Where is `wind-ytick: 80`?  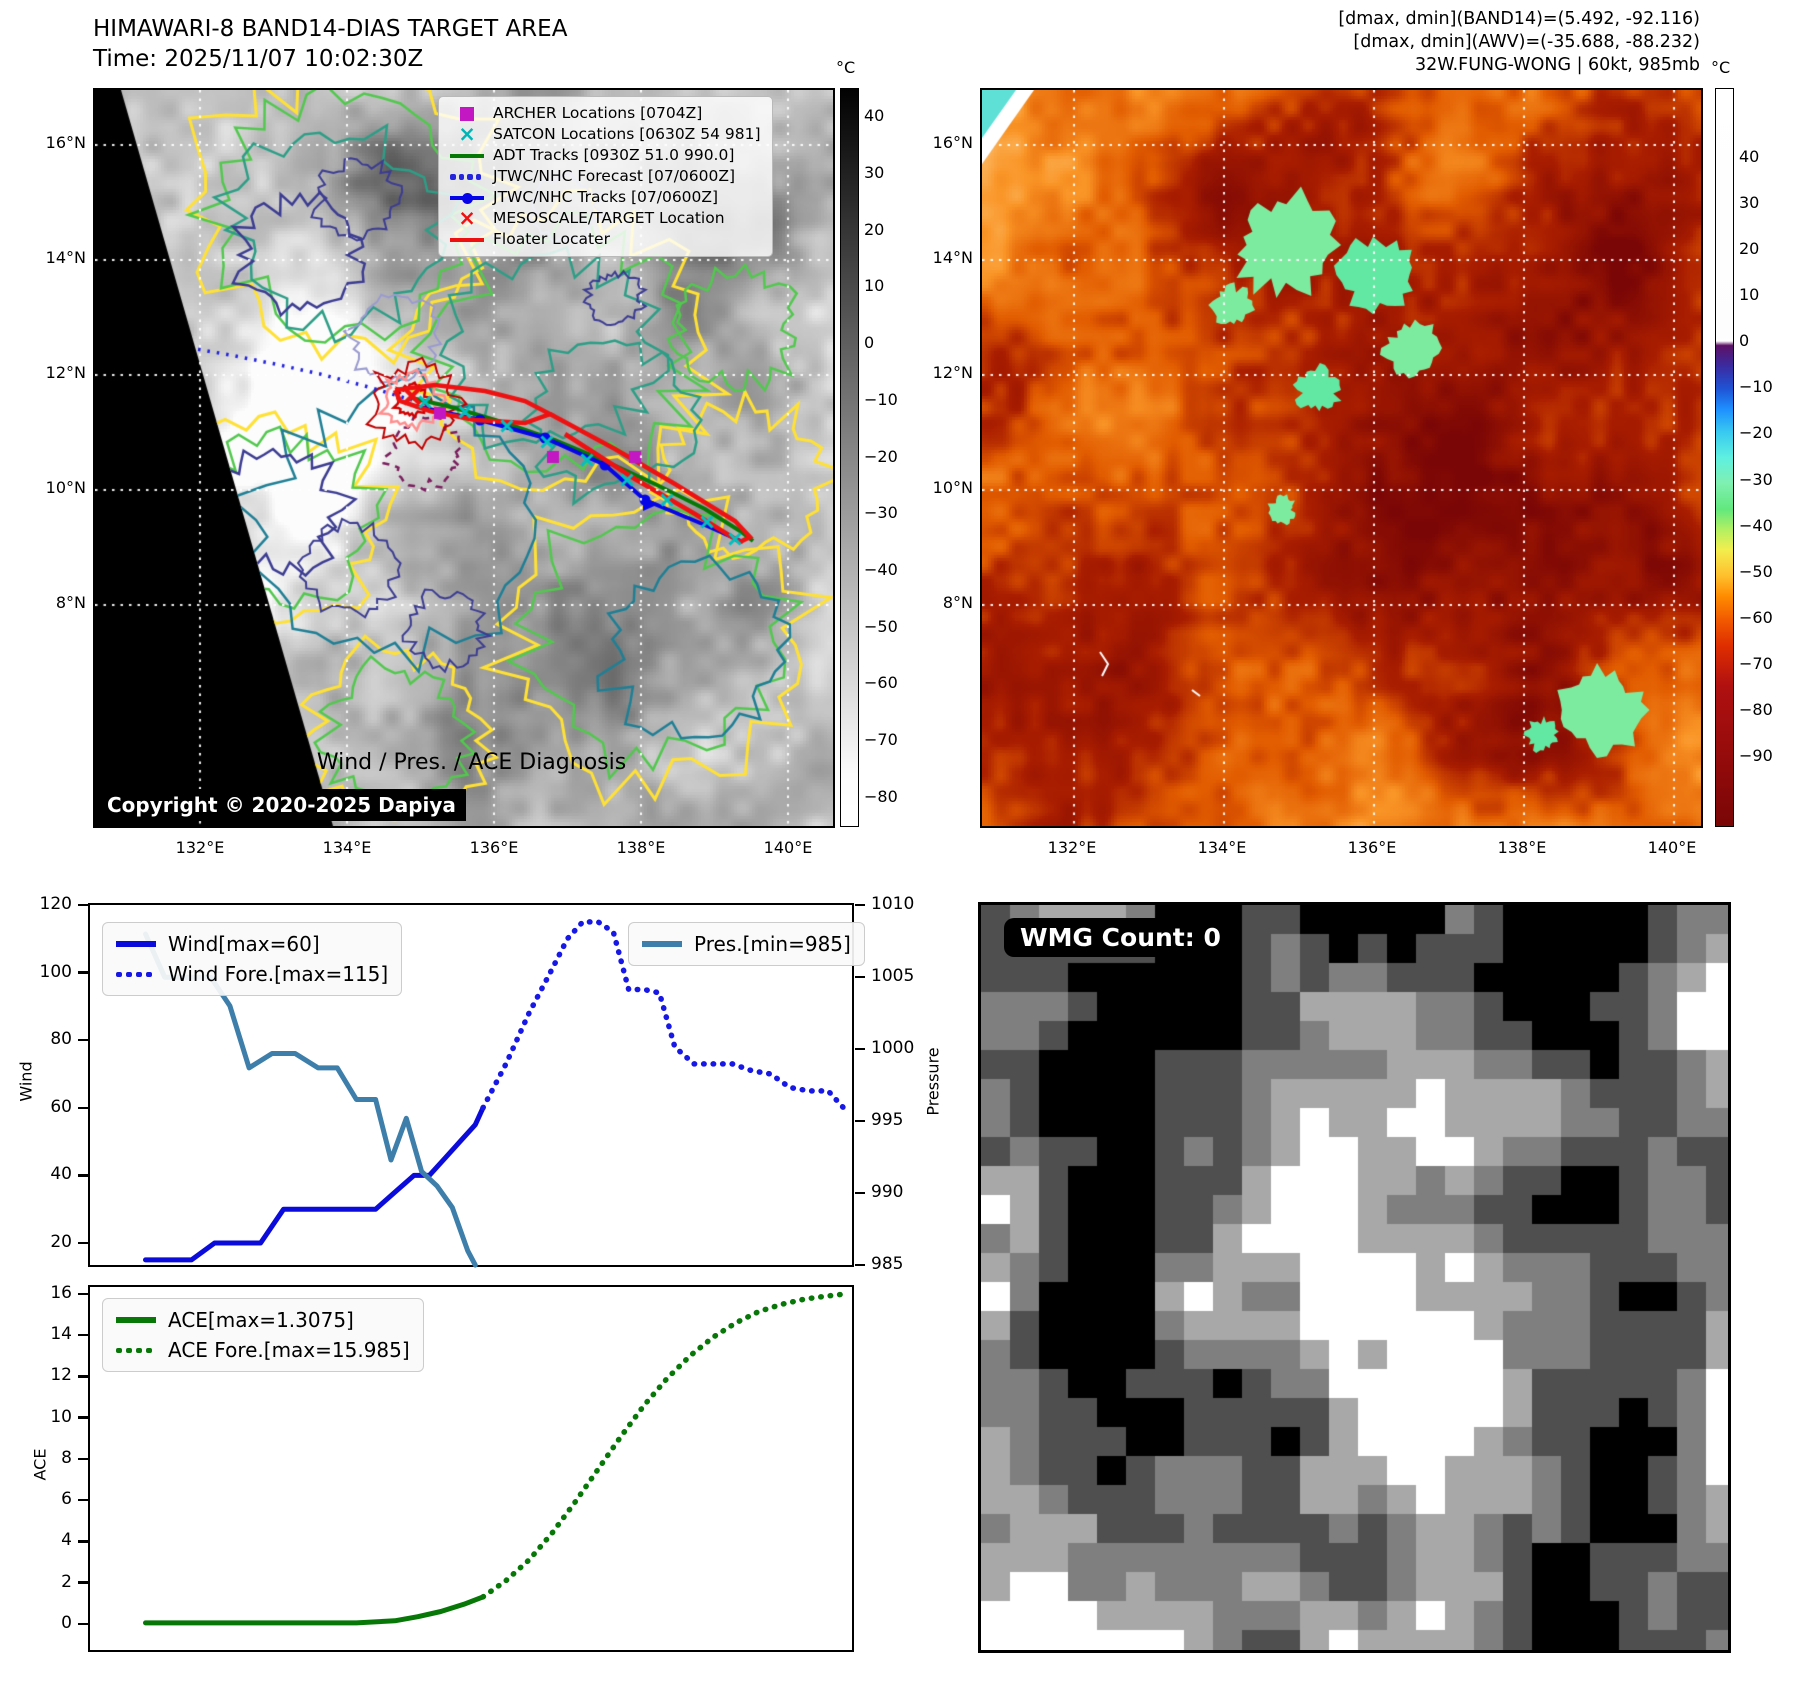 wind-ytick: 80 is located at coordinates (61, 1039).